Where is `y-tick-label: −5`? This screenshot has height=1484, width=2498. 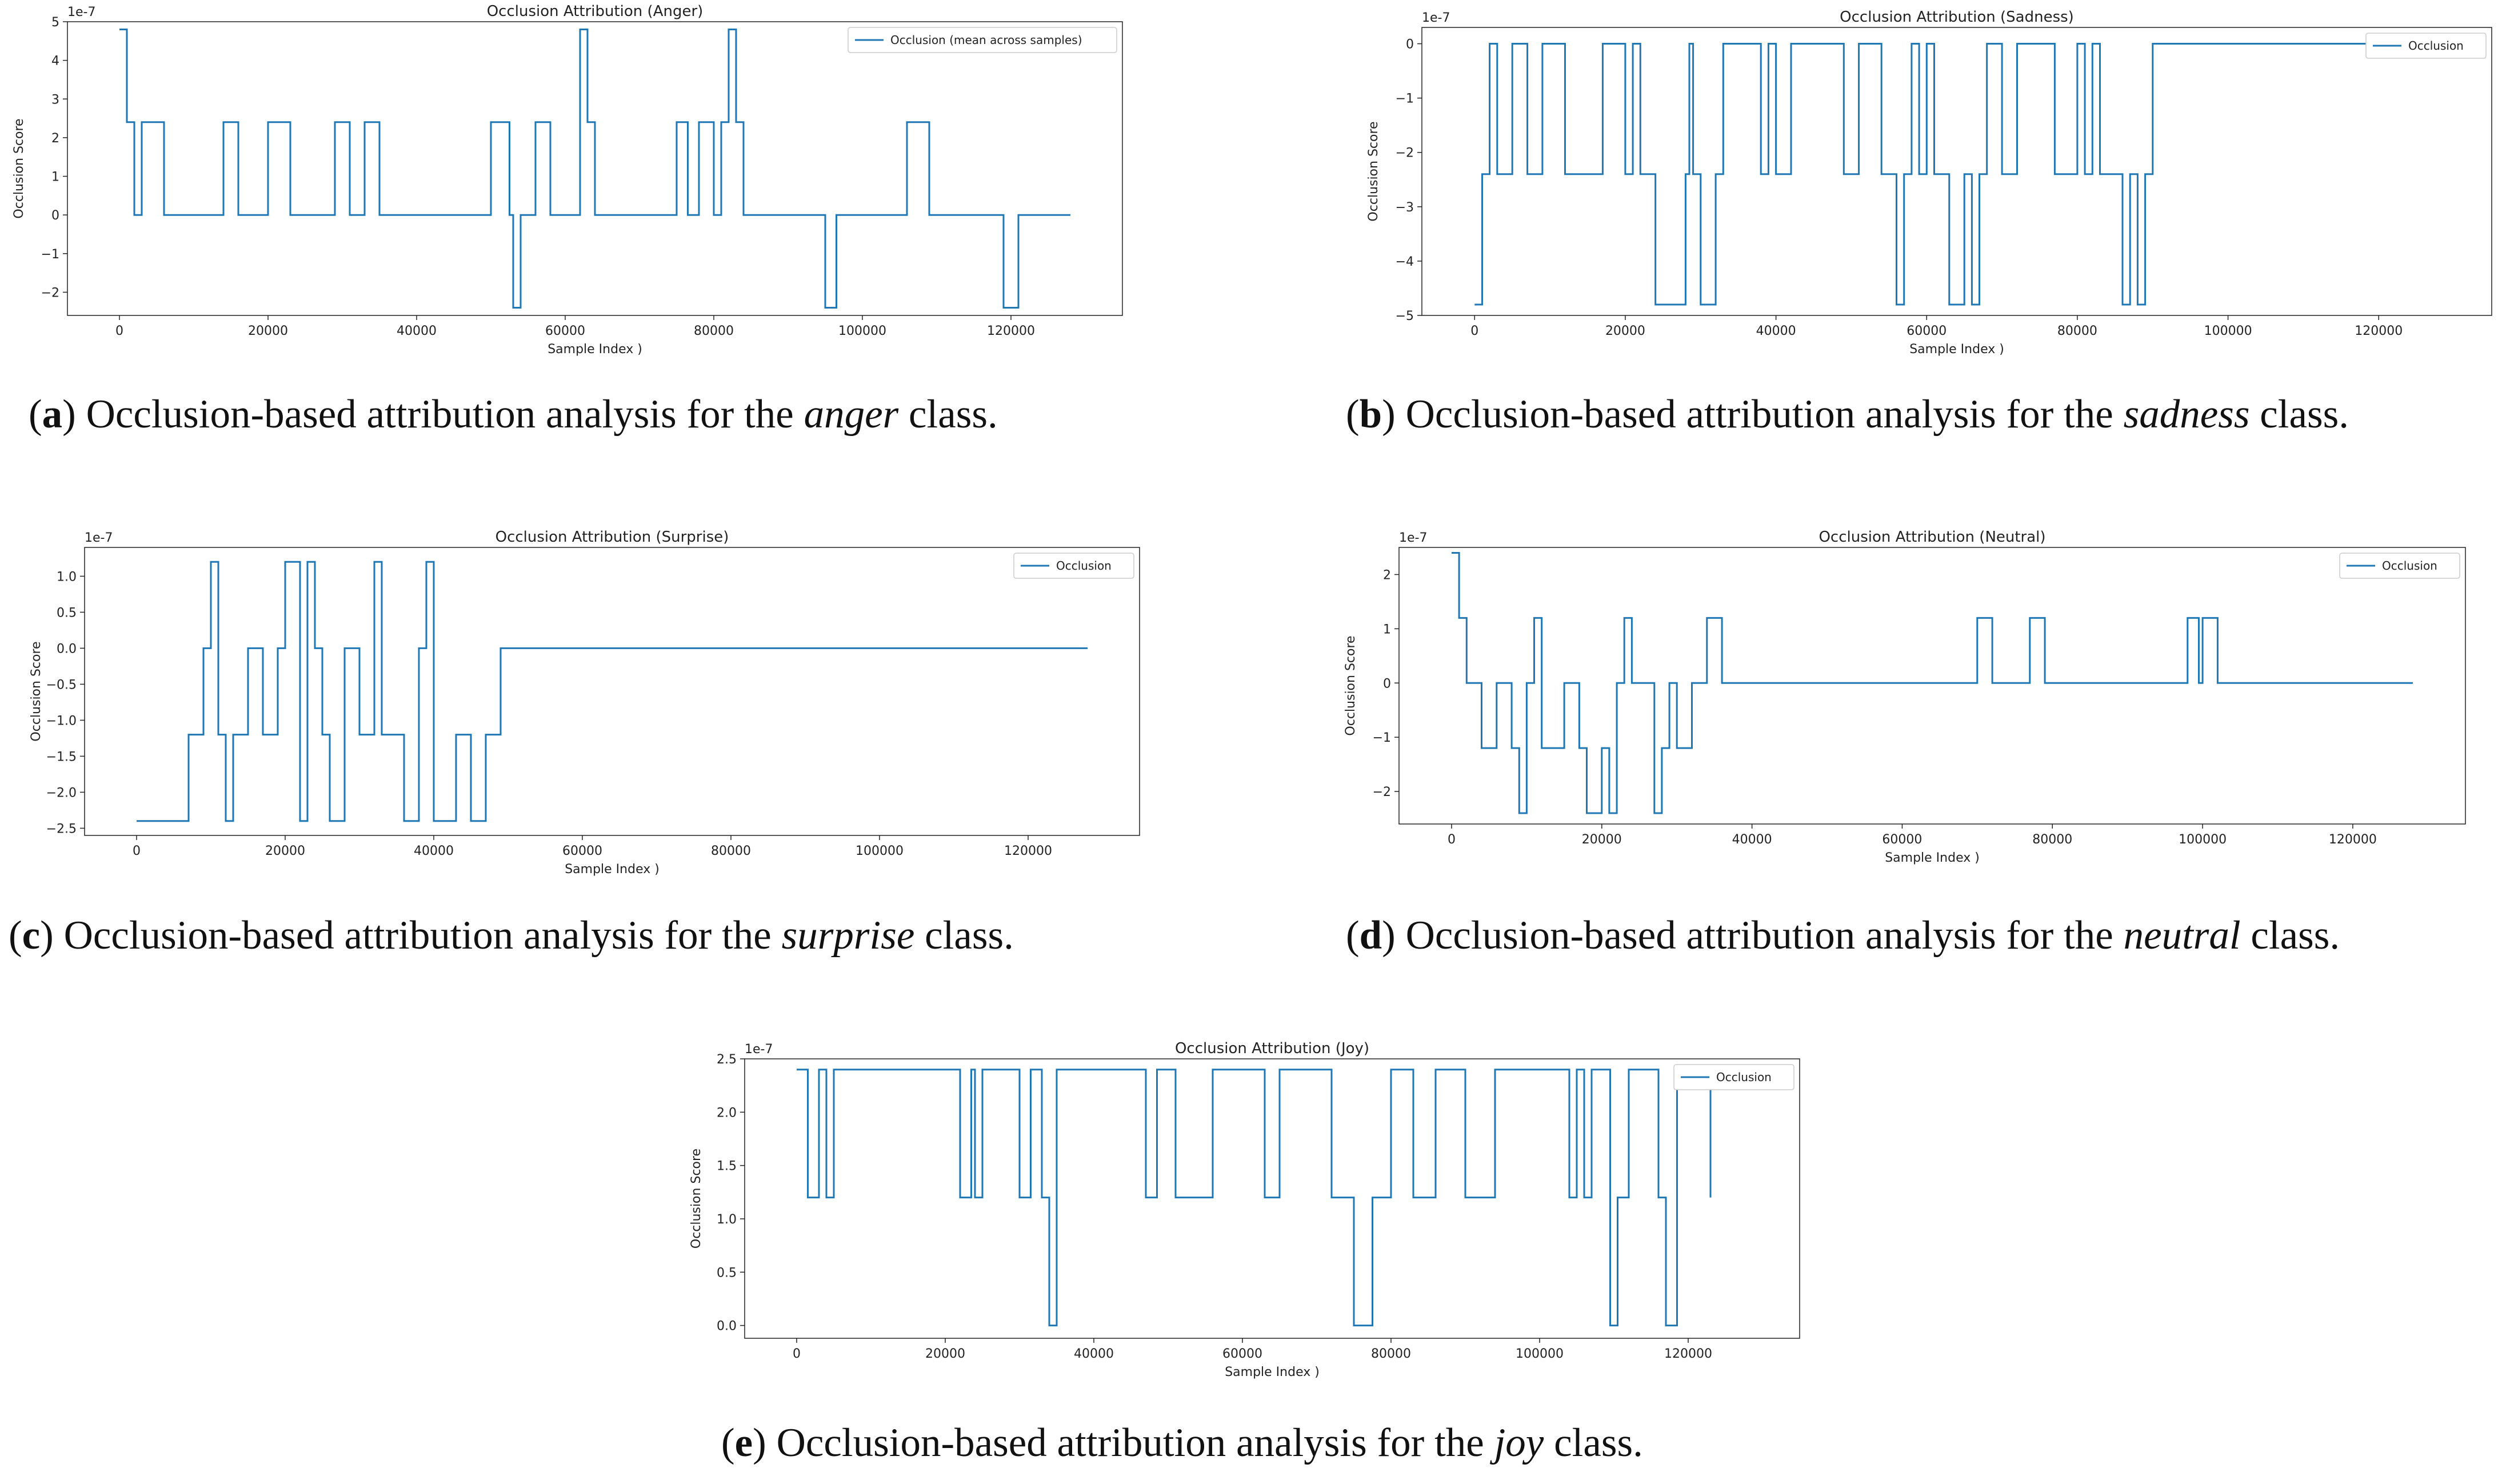
y-tick-label: −5 is located at coordinates (1405, 316).